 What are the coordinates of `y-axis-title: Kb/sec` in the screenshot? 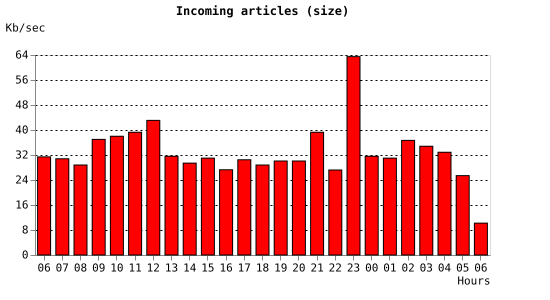 It's located at (26, 28).